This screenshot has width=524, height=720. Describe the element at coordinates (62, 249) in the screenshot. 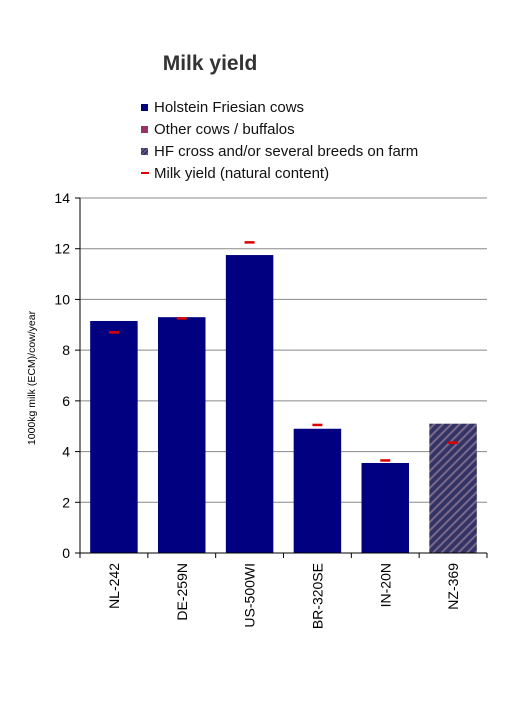

I see `y-tick-label: 12` at that location.